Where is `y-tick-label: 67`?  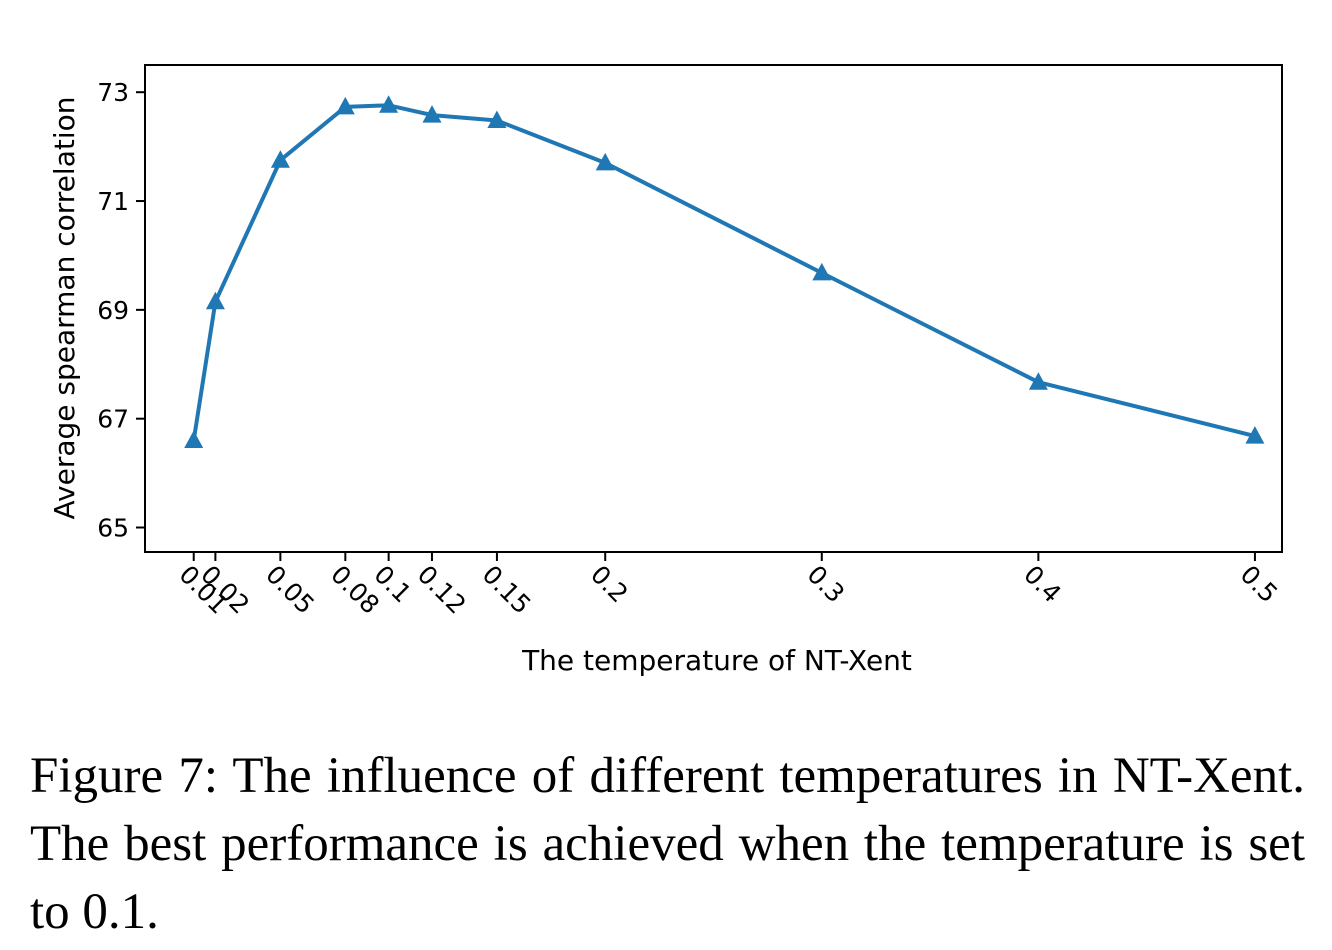 y-tick-label: 67 is located at coordinates (113, 419).